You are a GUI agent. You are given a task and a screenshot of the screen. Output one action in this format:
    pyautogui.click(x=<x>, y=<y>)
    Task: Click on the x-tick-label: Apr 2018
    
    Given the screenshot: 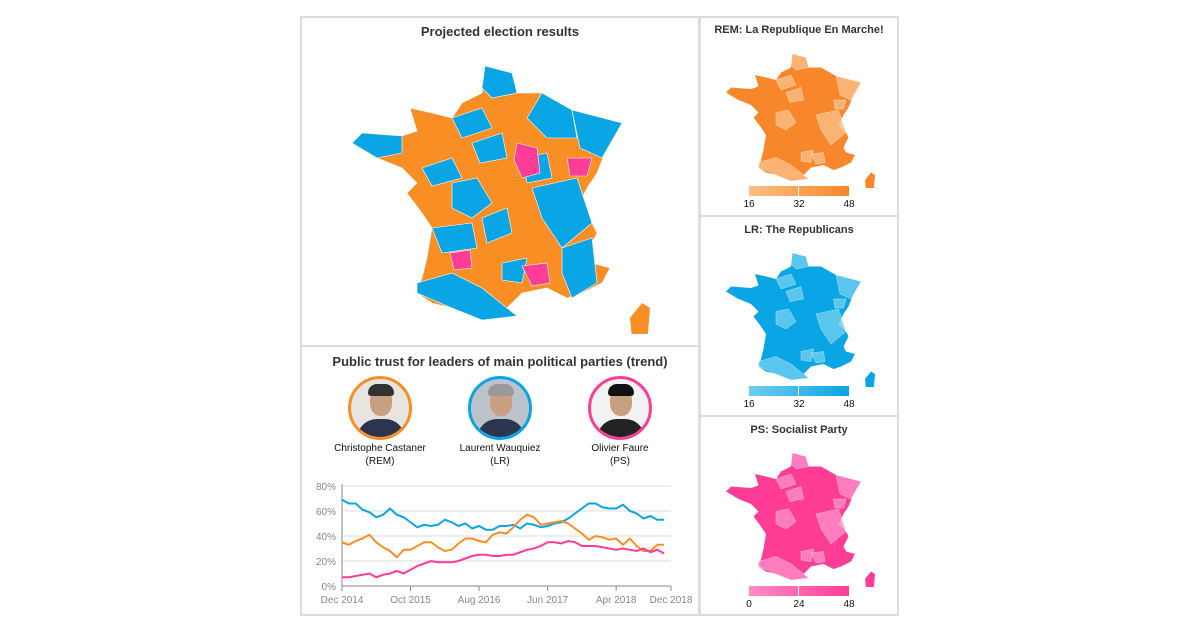 What is the action you would take?
    pyautogui.click(x=616, y=600)
    